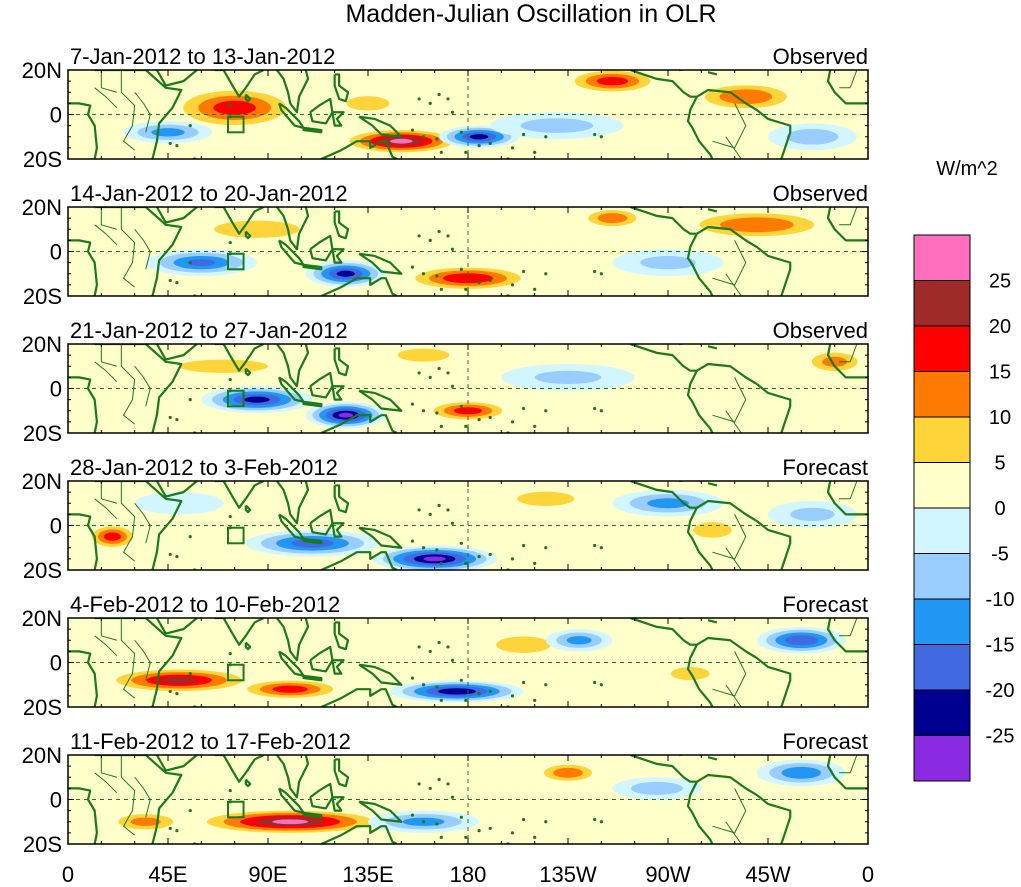 The height and width of the screenshot is (887, 1021). Describe the element at coordinates (820, 193) in the screenshot. I see `panel-type-label: Observed` at that location.